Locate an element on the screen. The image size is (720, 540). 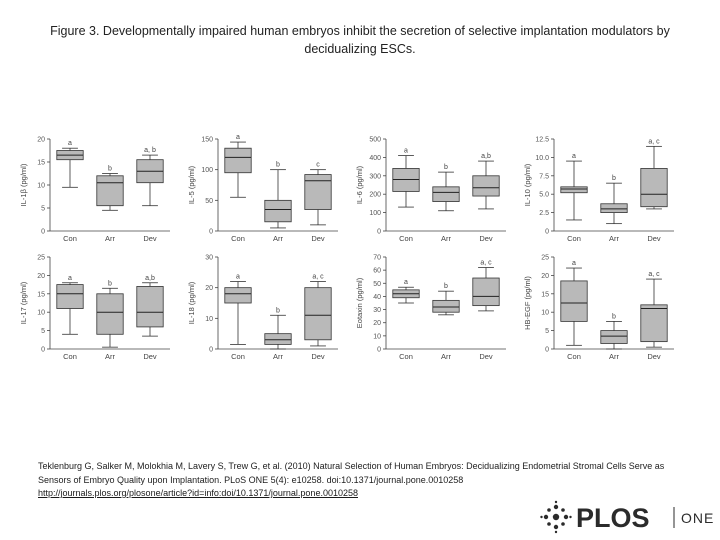
y-tick-label: 7.5 is located at coordinates (544, 176).